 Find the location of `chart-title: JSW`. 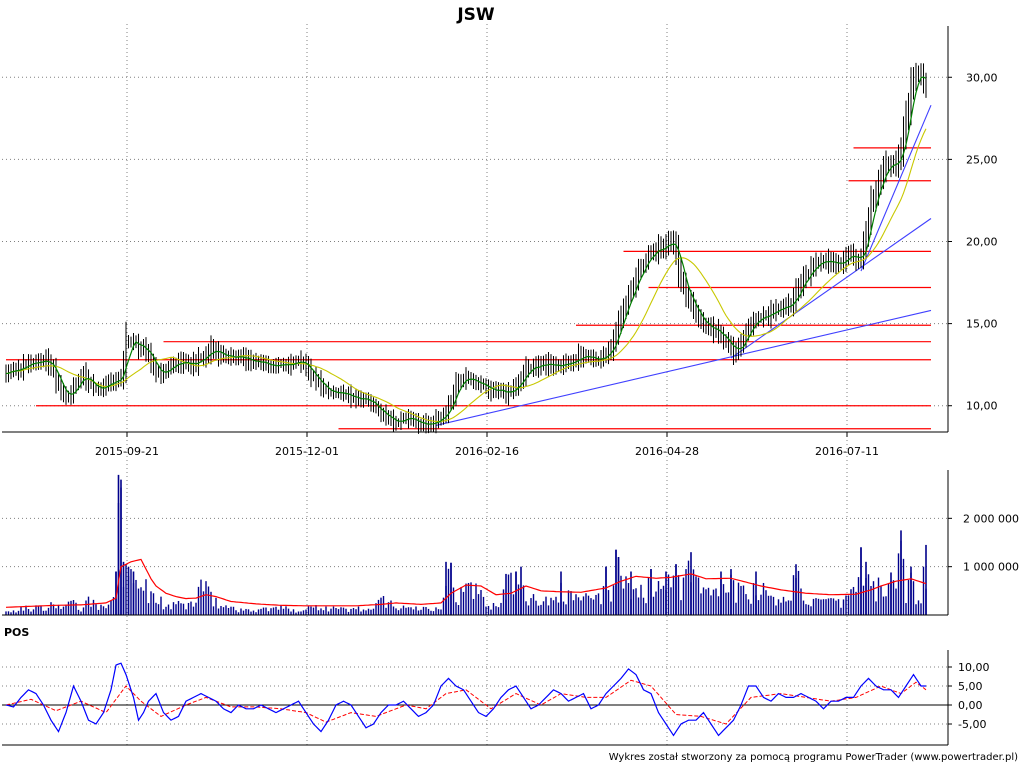

chart-title: JSW is located at coordinates (475, 15).